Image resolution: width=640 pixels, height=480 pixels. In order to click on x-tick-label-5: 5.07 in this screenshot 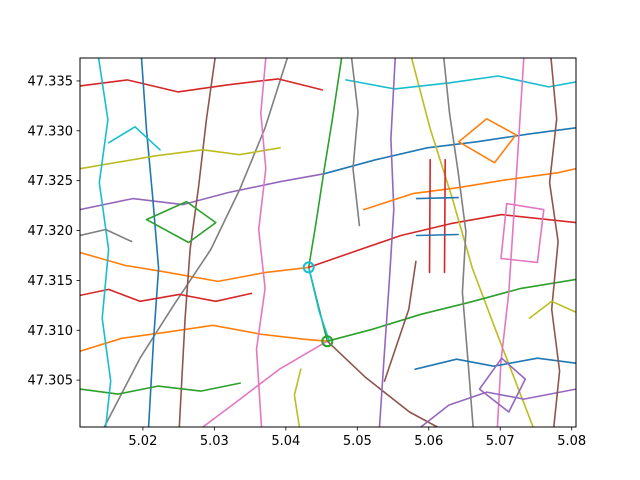, I will do `click(500, 441)`.